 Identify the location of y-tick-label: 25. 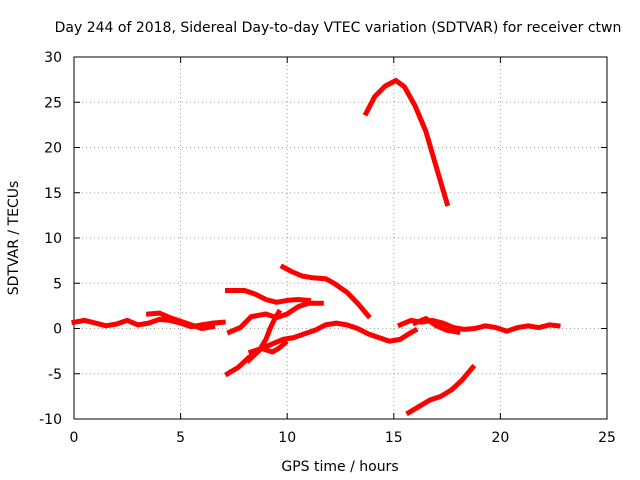
(53, 103).